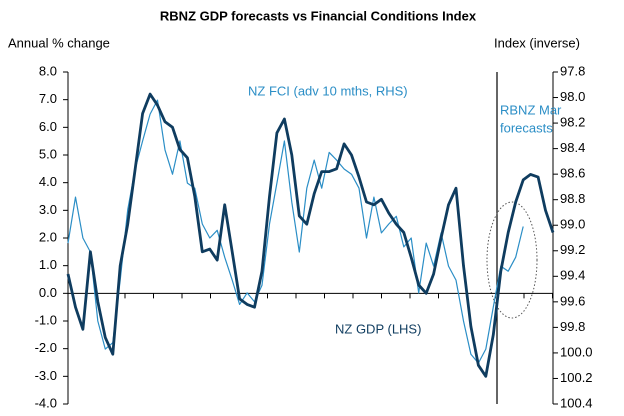  Describe the element at coordinates (48, 153) in the screenshot. I see `y-tick-label: 5.0` at that location.